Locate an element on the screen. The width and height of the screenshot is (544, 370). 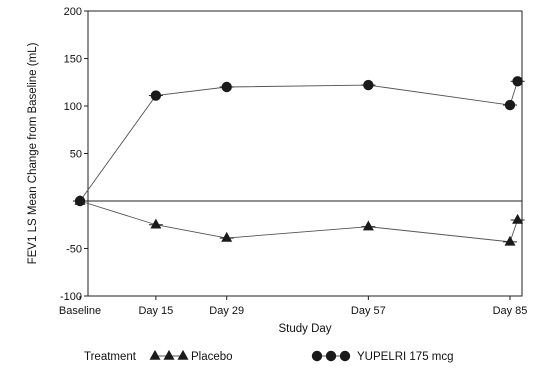
legend-label: Placebo is located at coordinates (212, 357).